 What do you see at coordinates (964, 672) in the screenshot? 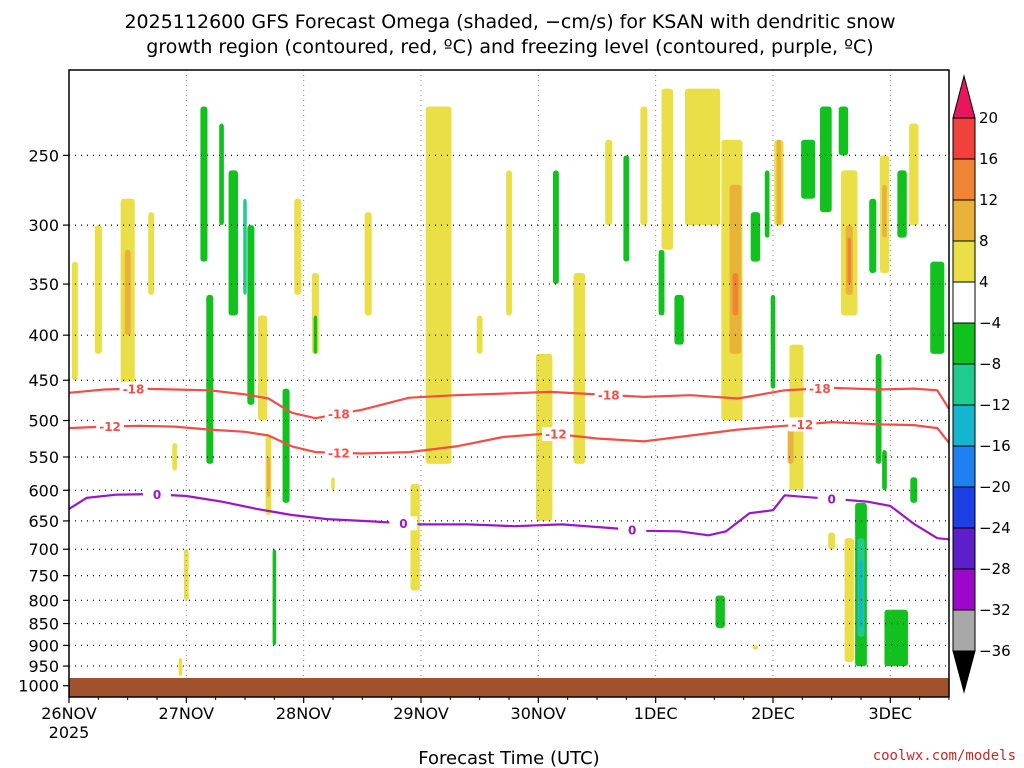
I see `colorbar-bottom-arrow` at bounding box center [964, 672].